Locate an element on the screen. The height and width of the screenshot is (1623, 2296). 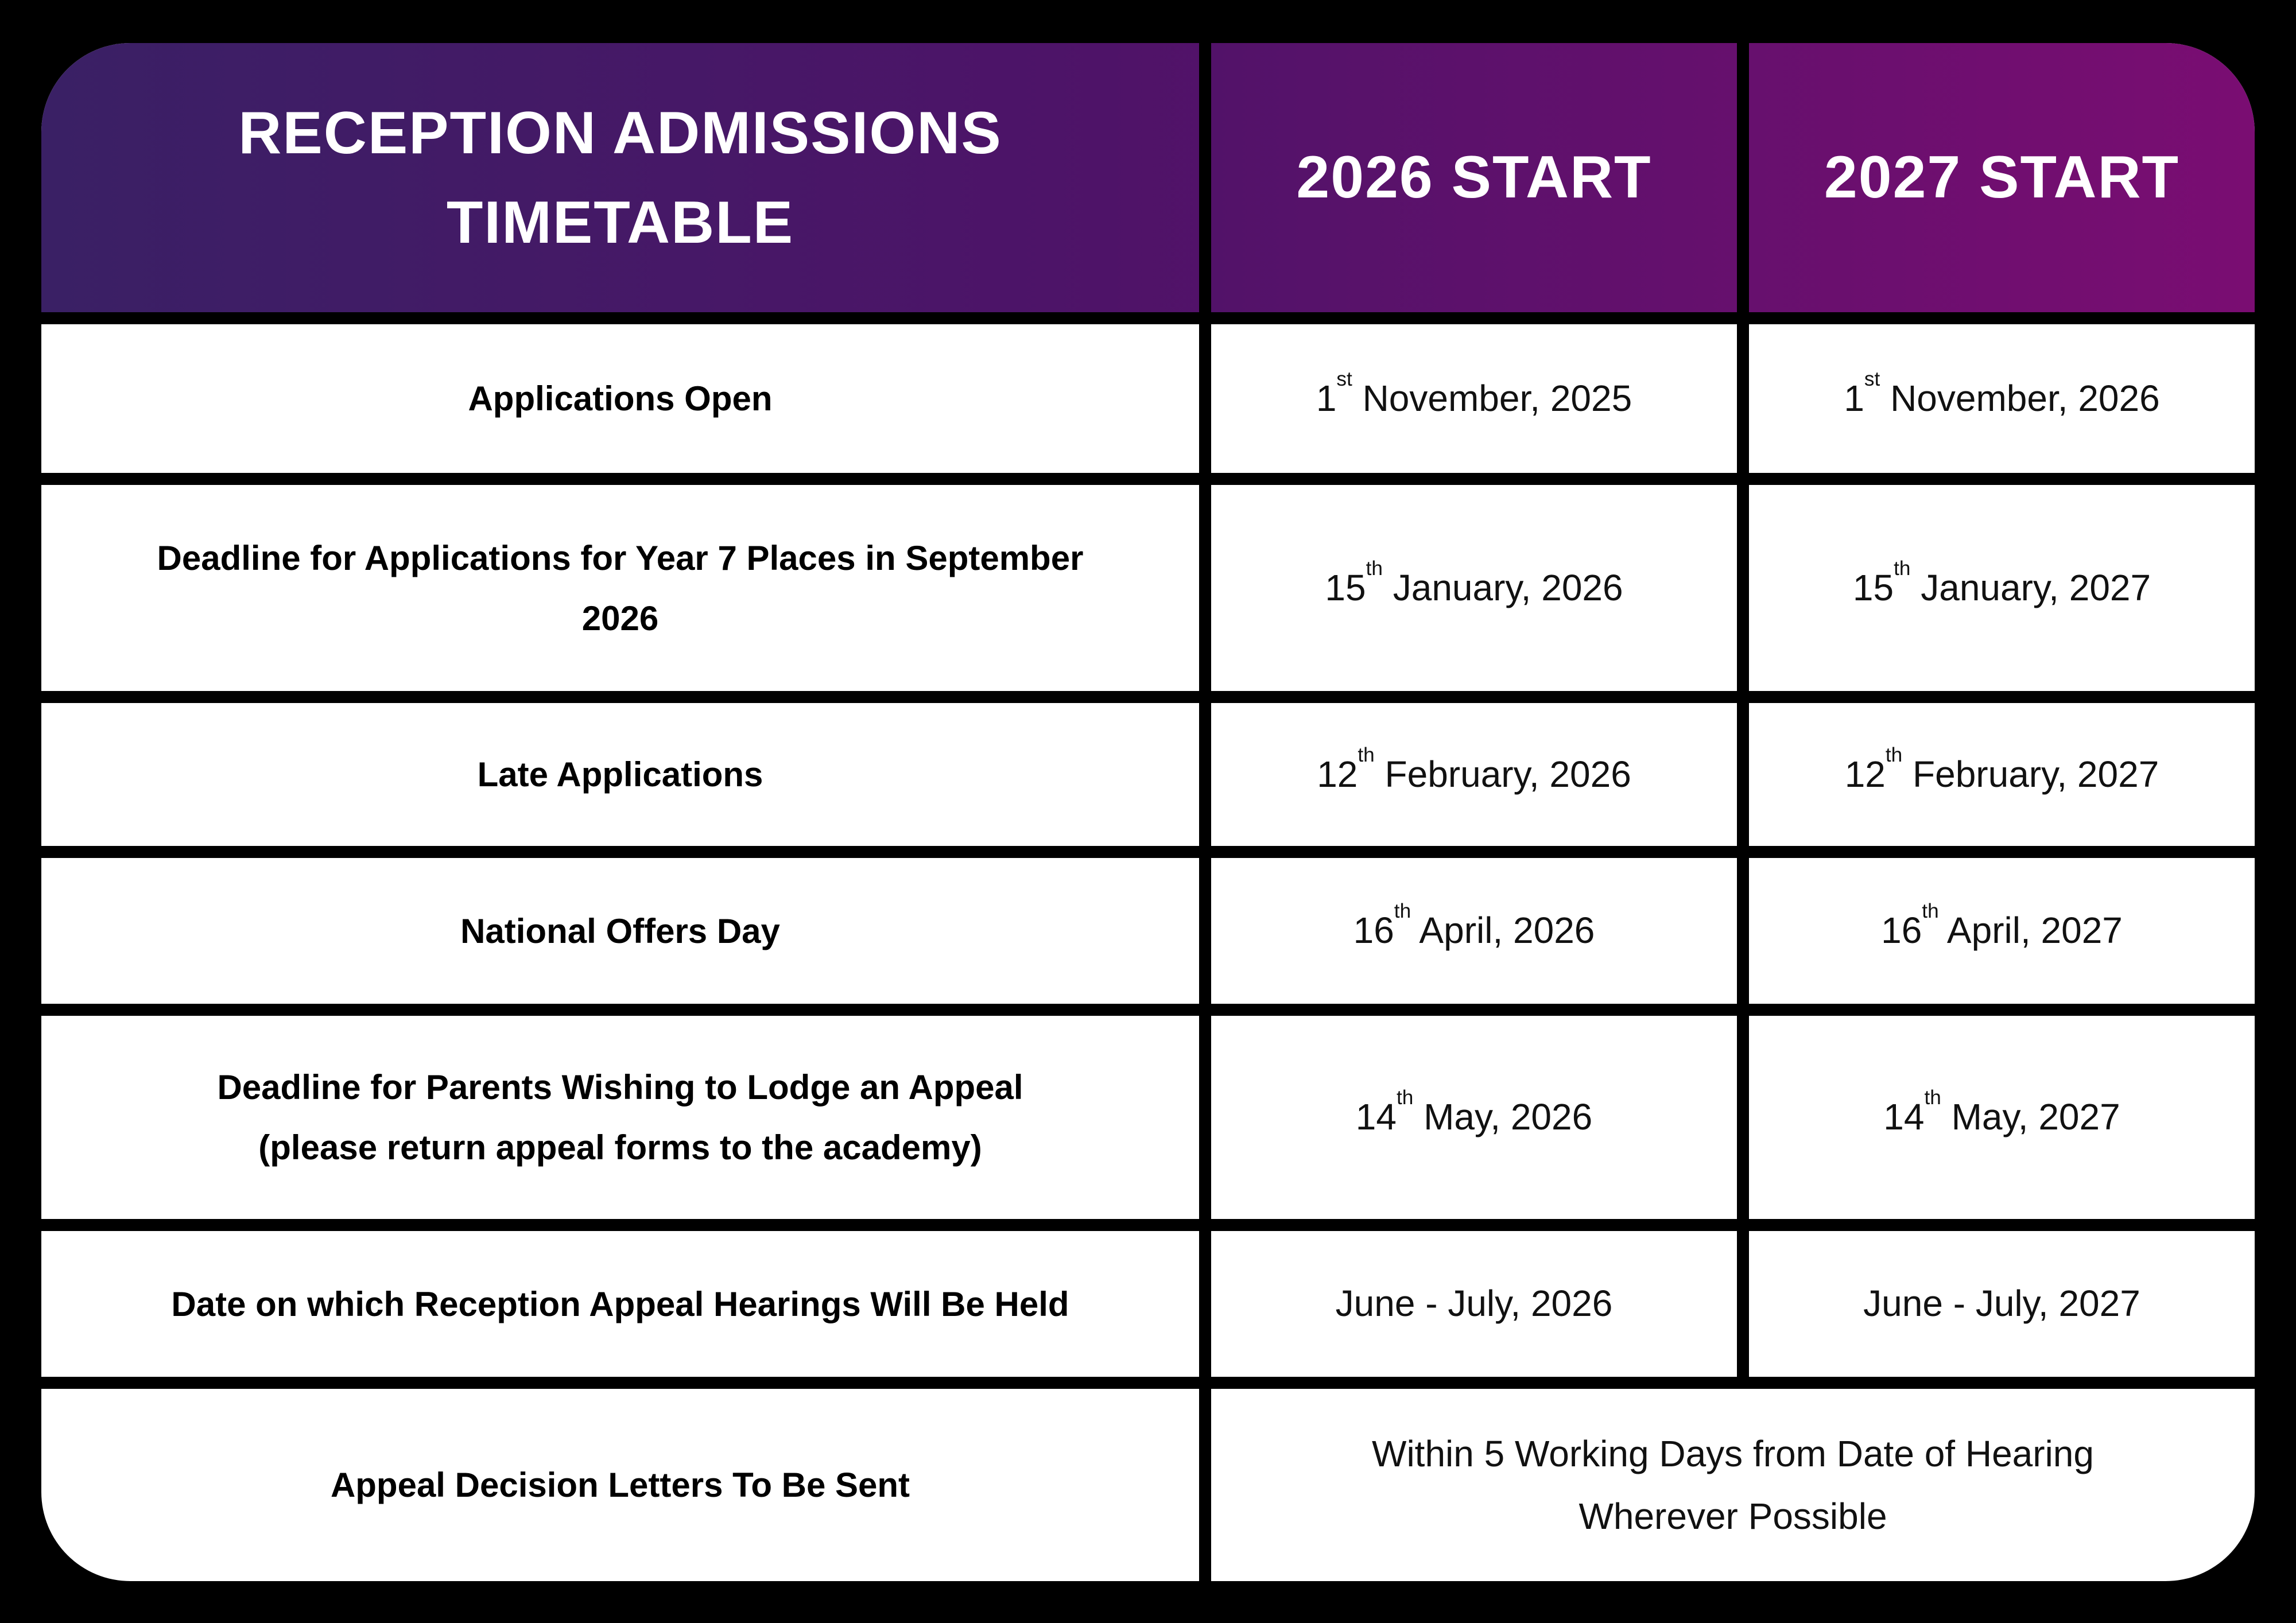
date-range: June - July, 2027 is located at coordinates (2001, 1304).